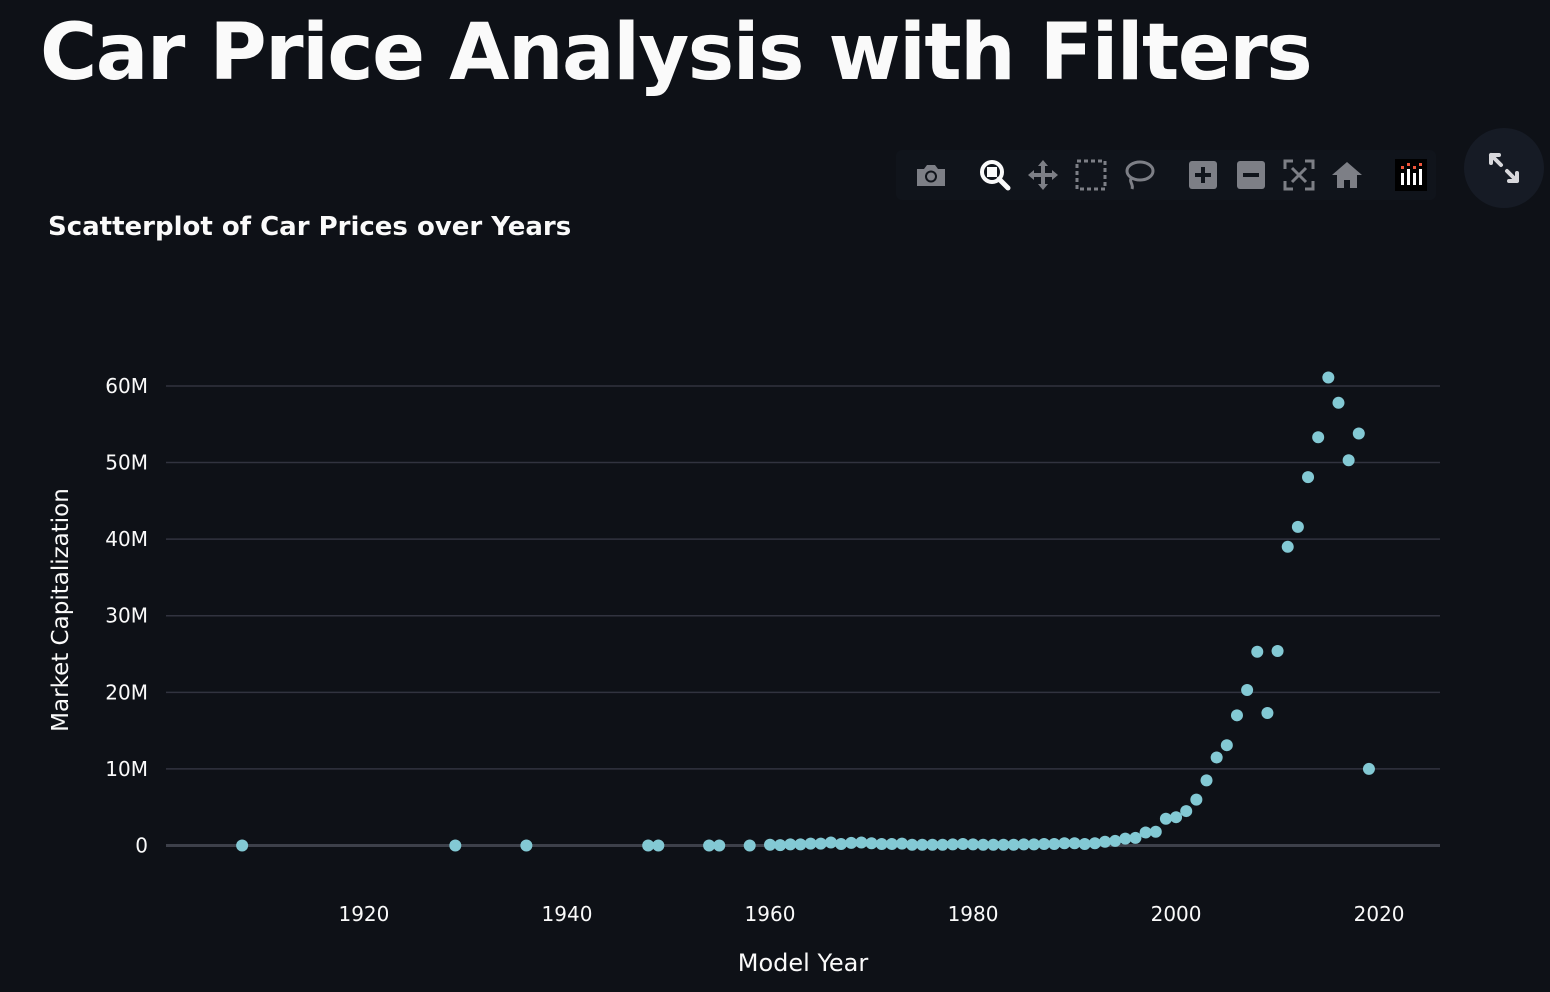 This screenshot has width=1550, height=992. Describe the element at coordinates (1176, 914) in the screenshot. I see `x-tick-label: 2000` at that location.